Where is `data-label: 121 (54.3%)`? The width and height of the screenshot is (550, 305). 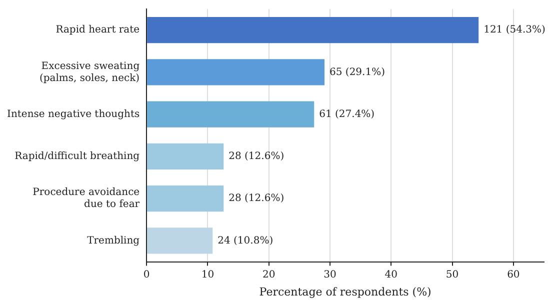
data-label: 121 (54.3%) is located at coordinates (515, 30).